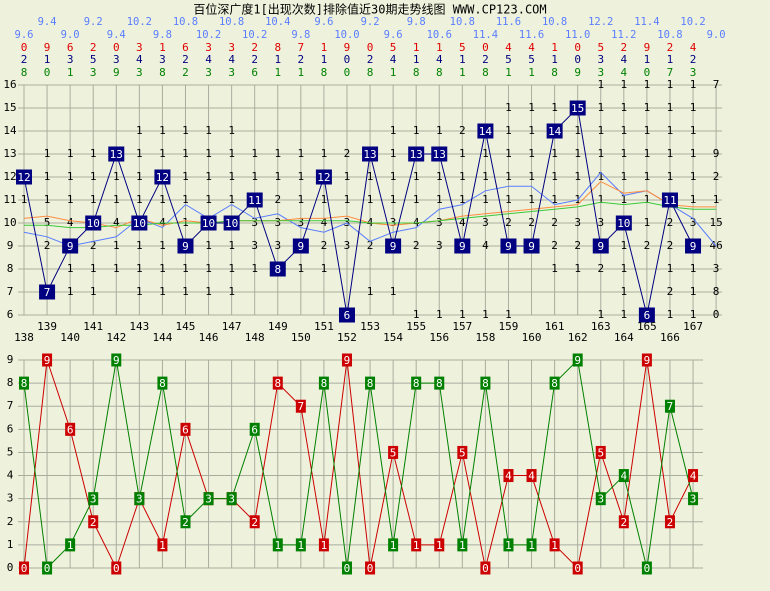 The height and width of the screenshot is (591, 770). I want to click on x-tick-label: 145, so click(186, 326).